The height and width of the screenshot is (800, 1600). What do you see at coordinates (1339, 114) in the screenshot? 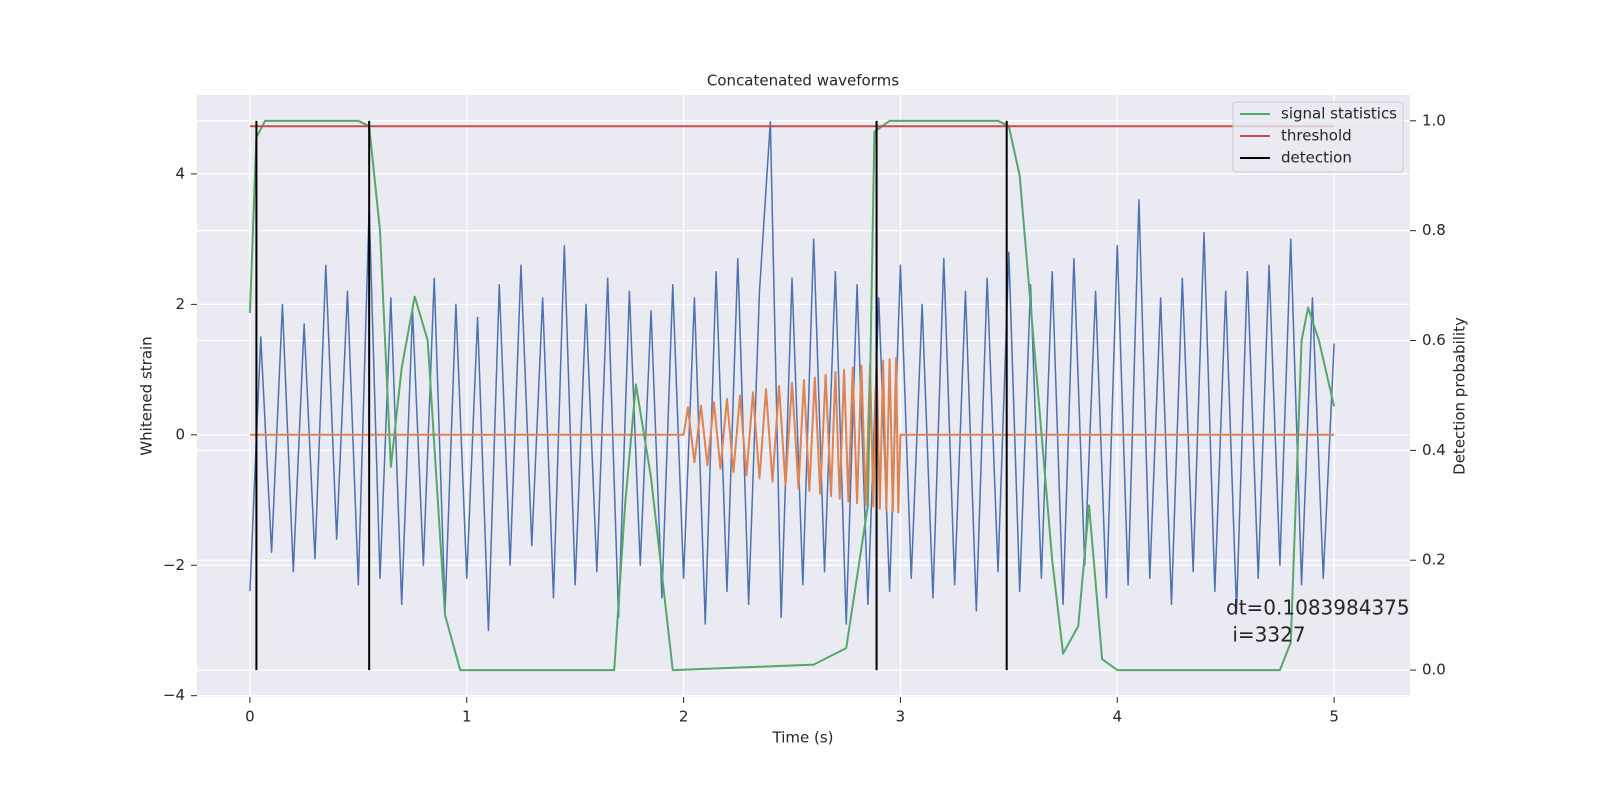
I see `legend-label: signal statistics` at bounding box center [1339, 114].